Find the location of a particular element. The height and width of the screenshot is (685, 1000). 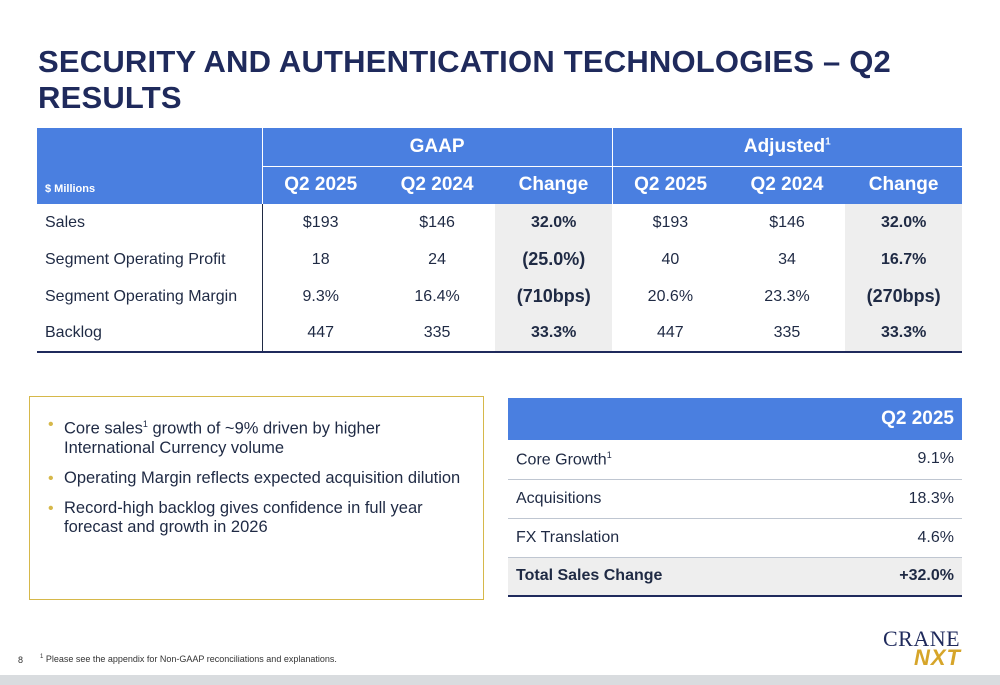

change-cell: 16.7% is located at coordinates (903, 259).